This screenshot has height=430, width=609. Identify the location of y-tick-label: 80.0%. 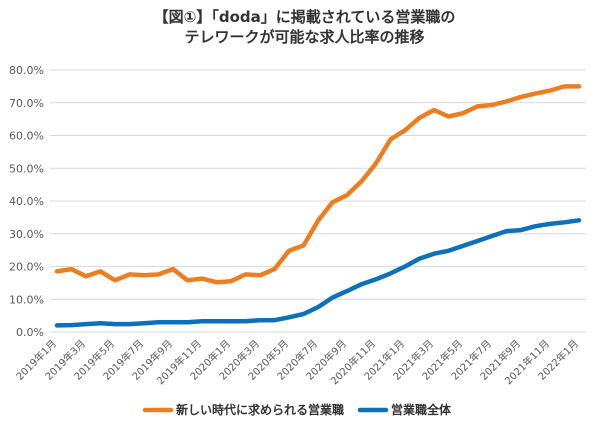
(26, 70).